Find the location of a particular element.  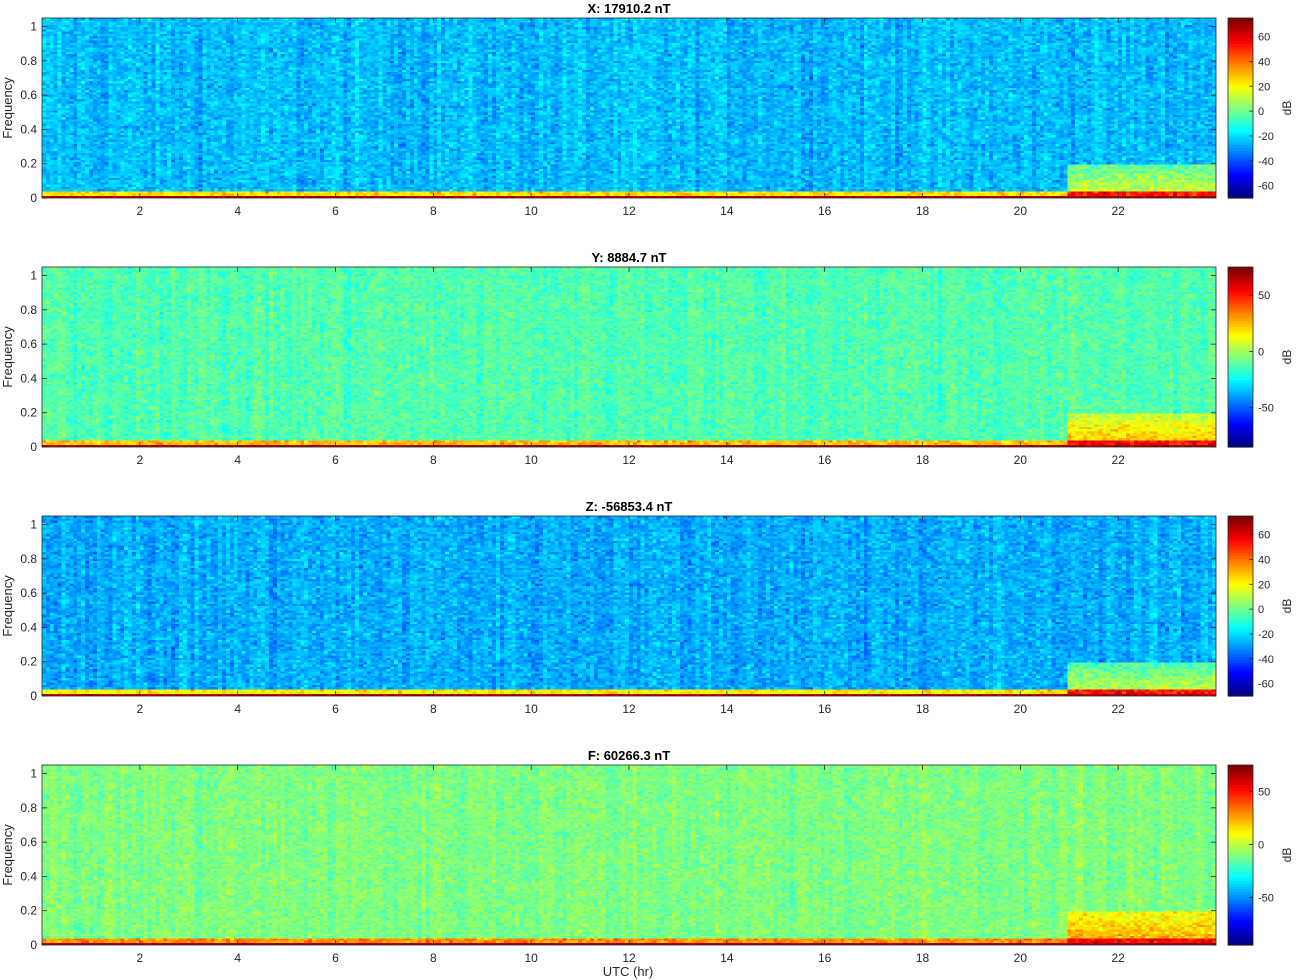

x-tick-label: 14 is located at coordinates (727, 211).